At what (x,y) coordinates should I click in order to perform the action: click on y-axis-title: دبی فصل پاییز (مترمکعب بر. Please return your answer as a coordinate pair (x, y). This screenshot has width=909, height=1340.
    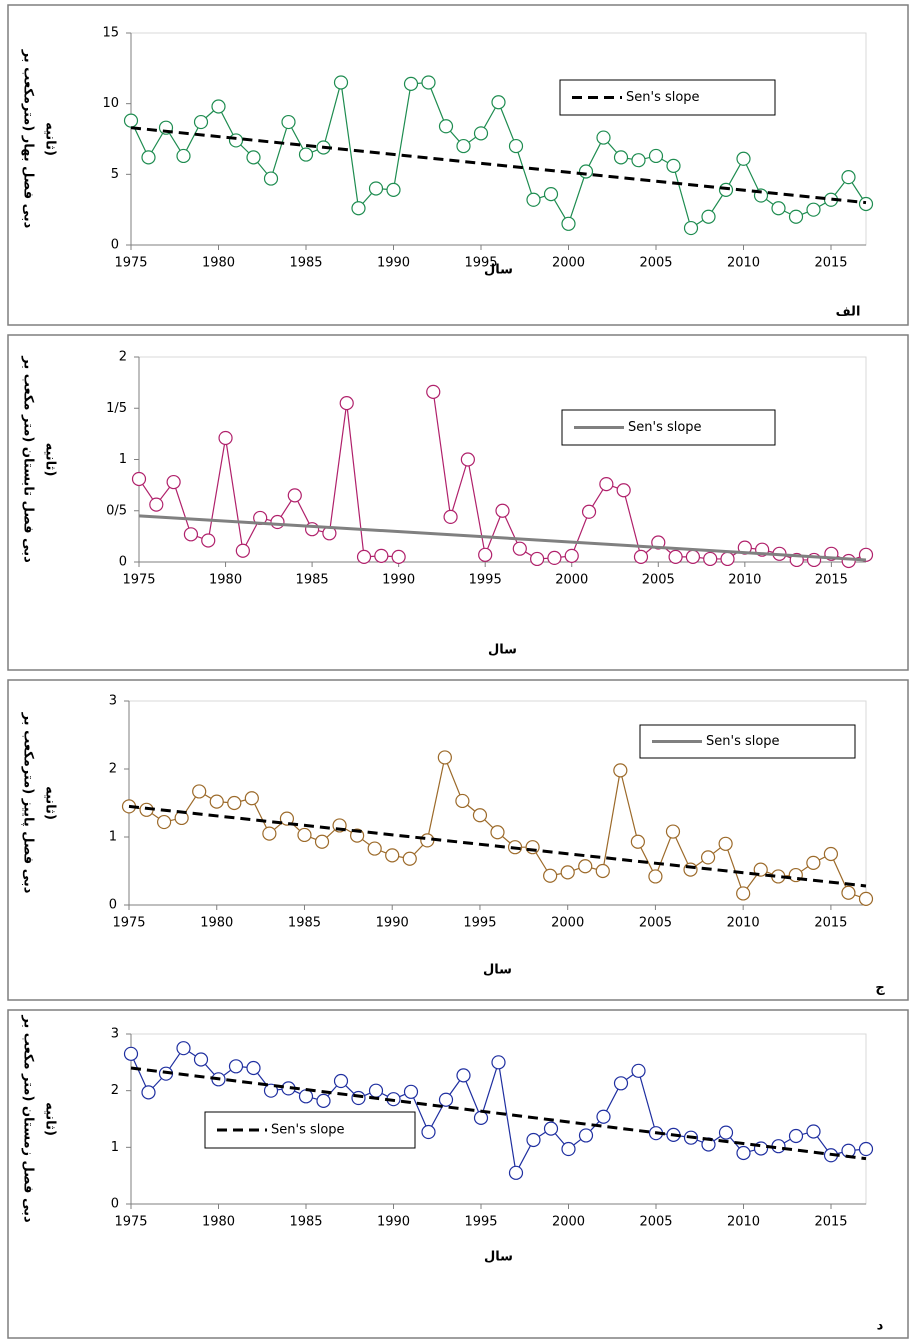
    Looking at the image, I should click on (28, 803).